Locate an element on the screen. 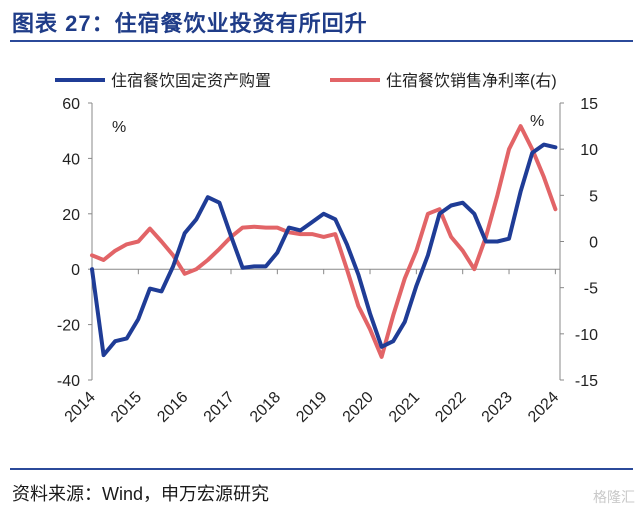 This screenshot has height=513, width=643. right-axis-unit: % is located at coordinates (537, 121).